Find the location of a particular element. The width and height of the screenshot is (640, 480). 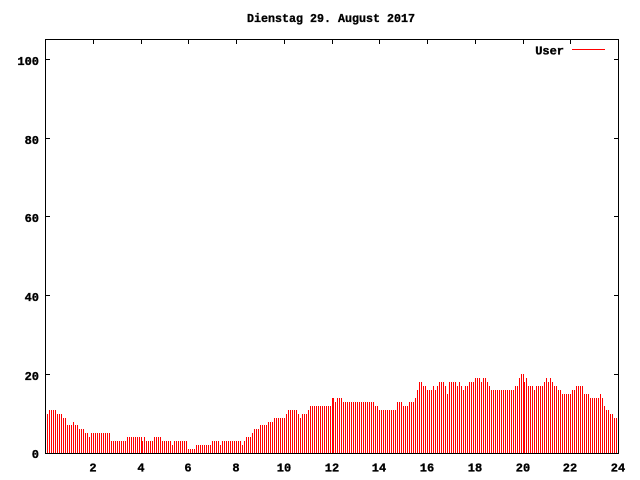

svg-text: 0 is located at coordinates (35, 455).